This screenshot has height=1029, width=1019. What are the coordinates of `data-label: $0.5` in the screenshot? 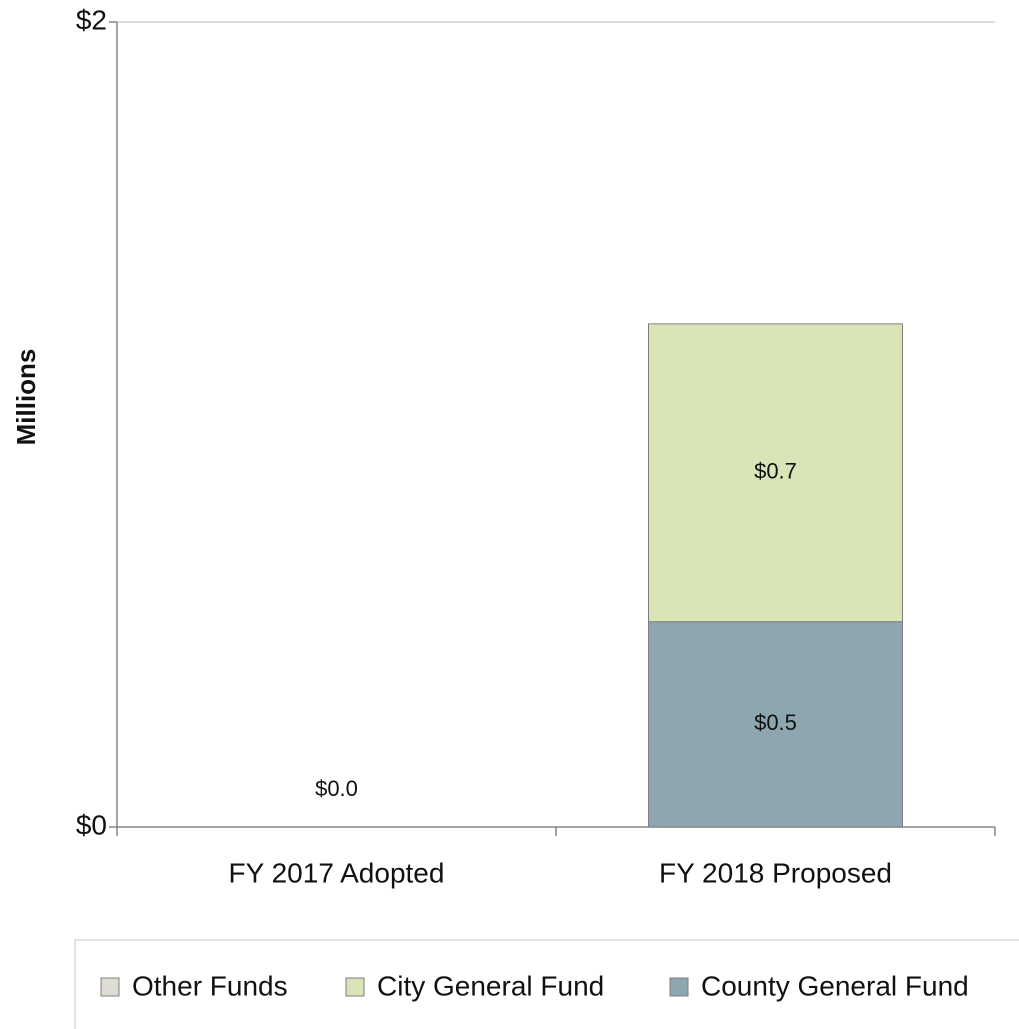 It's located at (775, 722).